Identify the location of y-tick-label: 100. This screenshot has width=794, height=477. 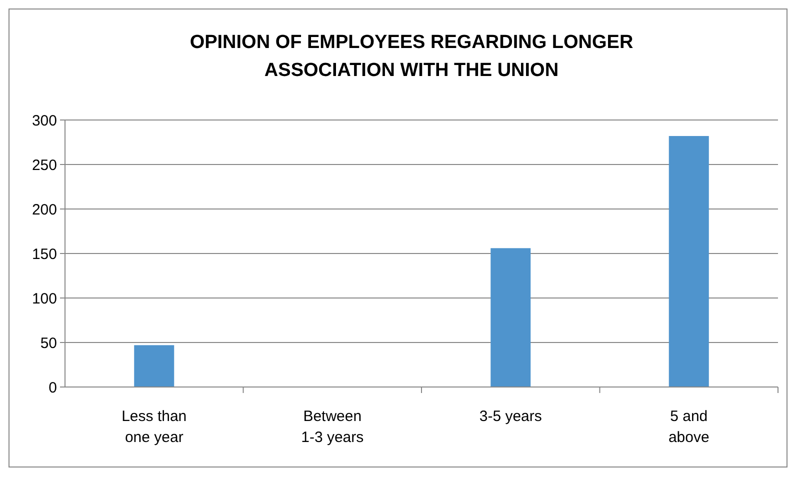
(44, 299).